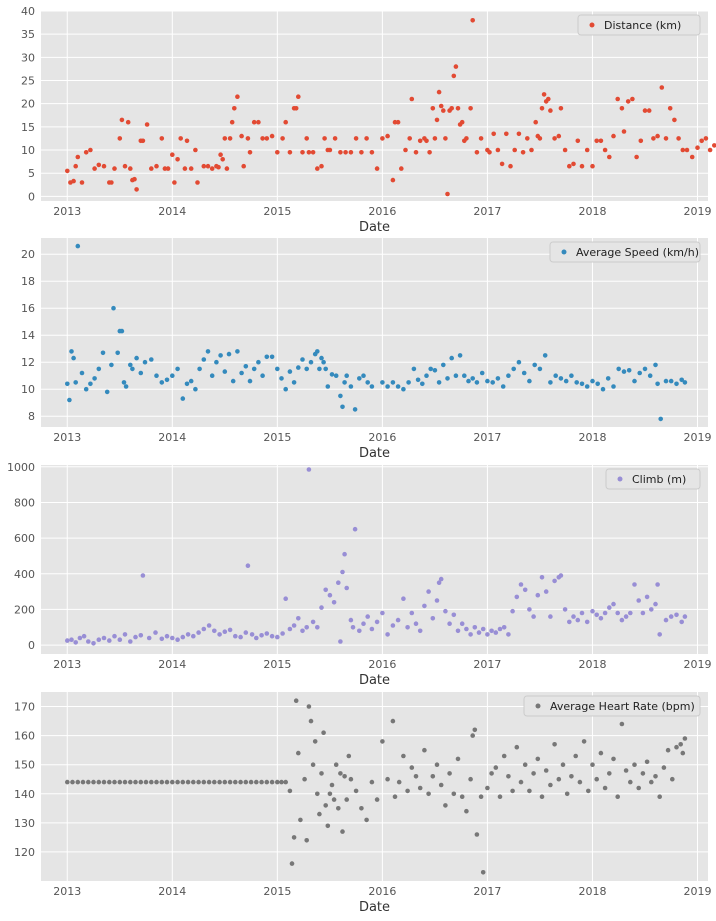 The width and height of the screenshot is (716, 921). Describe the element at coordinates (487, 211) in the screenshot. I see `x-tick-label: 2017` at that location.